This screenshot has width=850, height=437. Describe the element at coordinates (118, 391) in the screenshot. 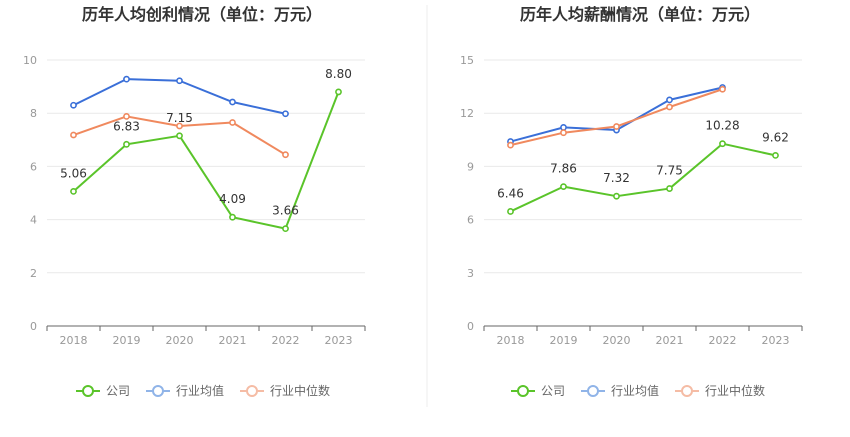

I see `legend-label: 公司` at that location.